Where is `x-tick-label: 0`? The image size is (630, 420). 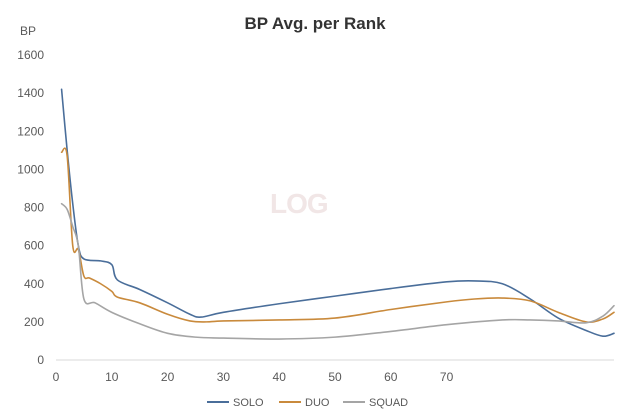 x-tick-label: 0 is located at coordinates (56, 377).